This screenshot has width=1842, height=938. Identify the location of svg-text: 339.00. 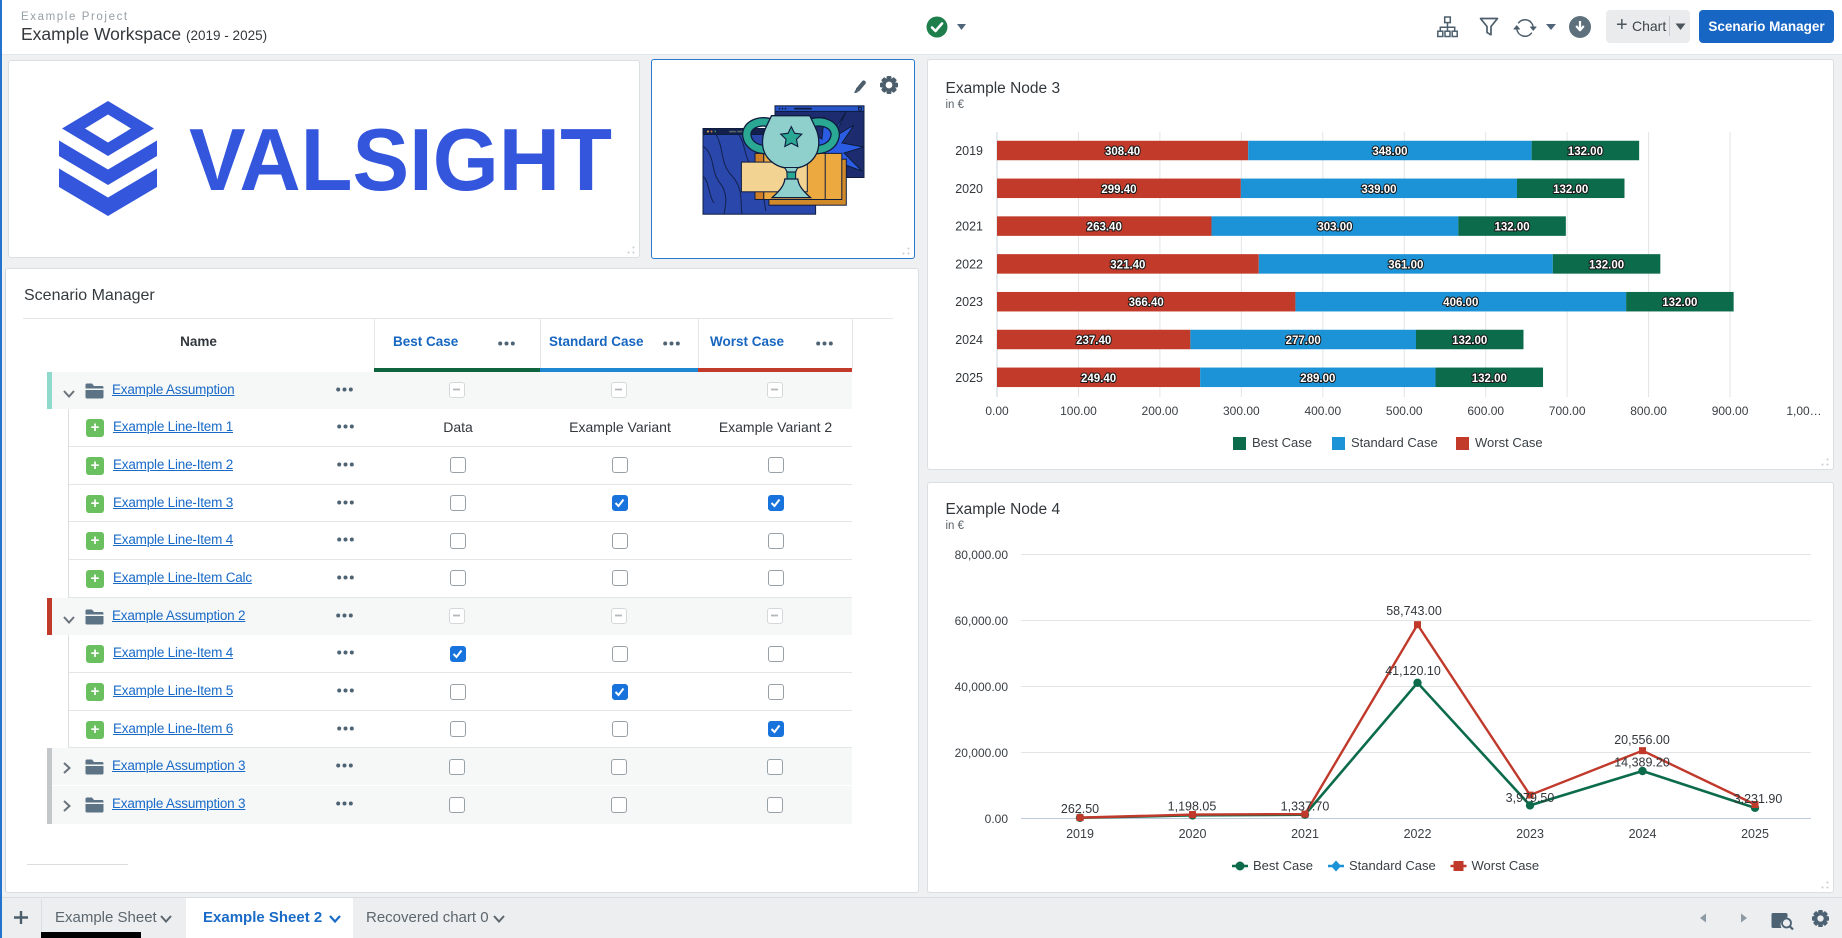
(1378, 190).